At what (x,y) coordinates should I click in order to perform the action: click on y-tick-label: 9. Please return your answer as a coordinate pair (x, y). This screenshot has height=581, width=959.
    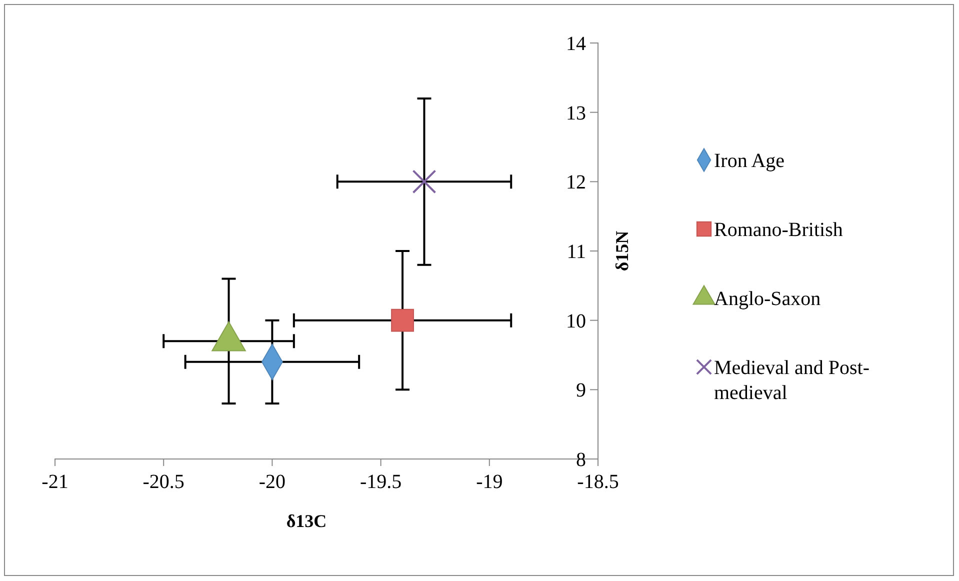
    Looking at the image, I should click on (581, 391).